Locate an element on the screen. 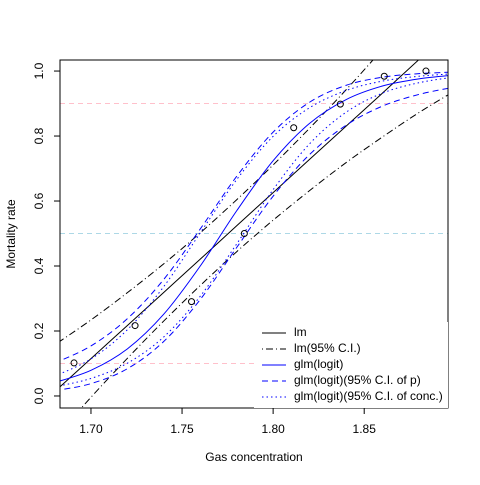  legend-label: glm(logit)(95% C.I. of p) is located at coordinates (357, 380).